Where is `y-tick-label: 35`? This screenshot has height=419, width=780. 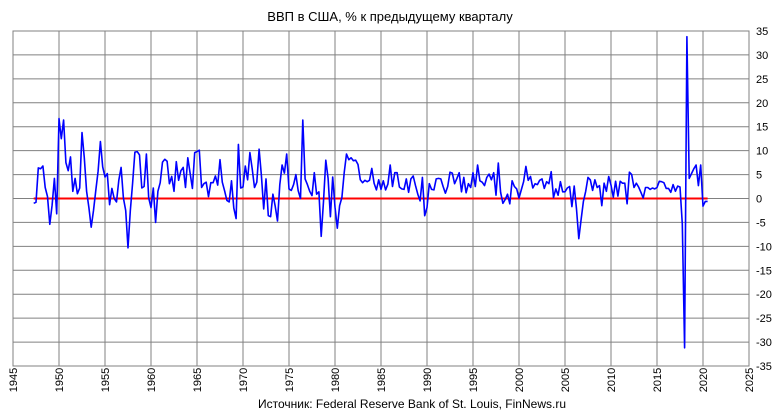 y-tick-label: 35 is located at coordinates (762, 32).